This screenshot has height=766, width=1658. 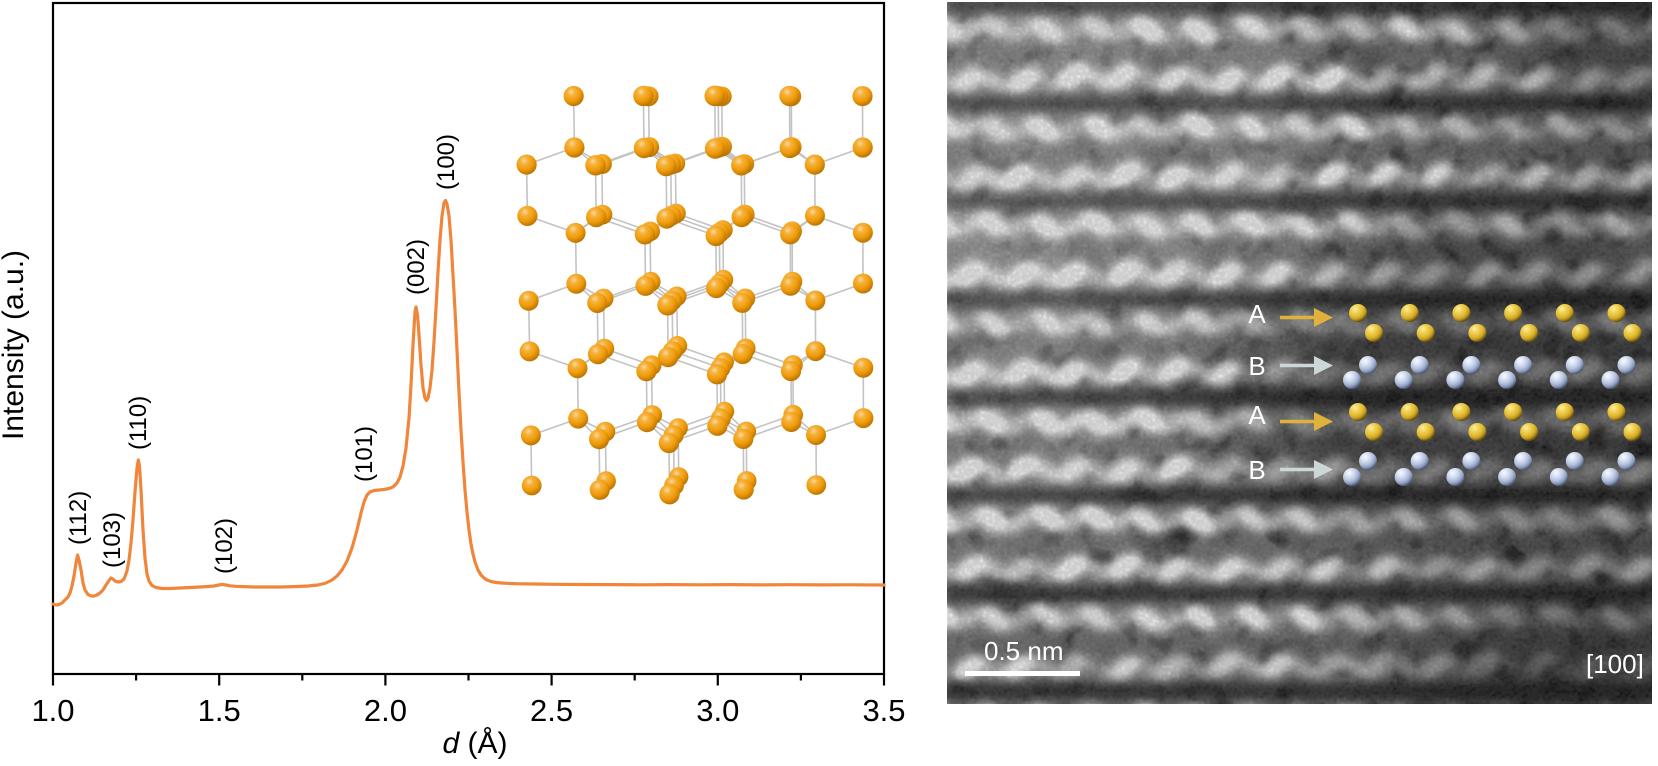 What do you see at coordinates (138, 423) in the screenshot?
I see `svg-text: (110)` at bounding box center [138, 423].